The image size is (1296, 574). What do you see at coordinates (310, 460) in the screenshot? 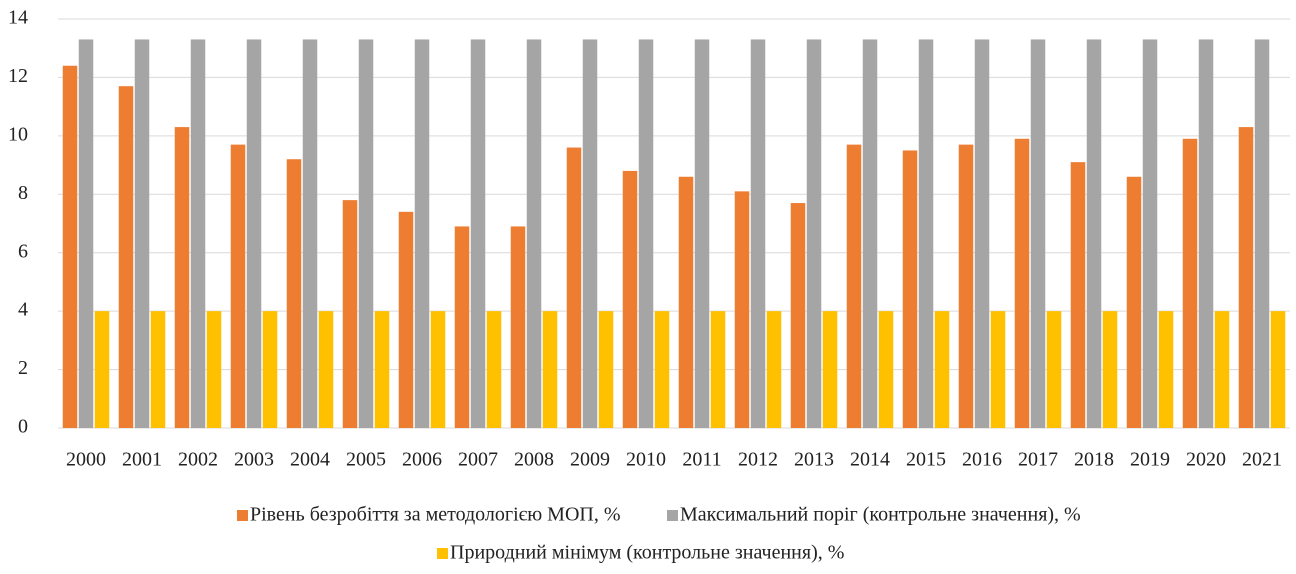
I see `x-tick-label: 2004` at bounding box center [310, 460].